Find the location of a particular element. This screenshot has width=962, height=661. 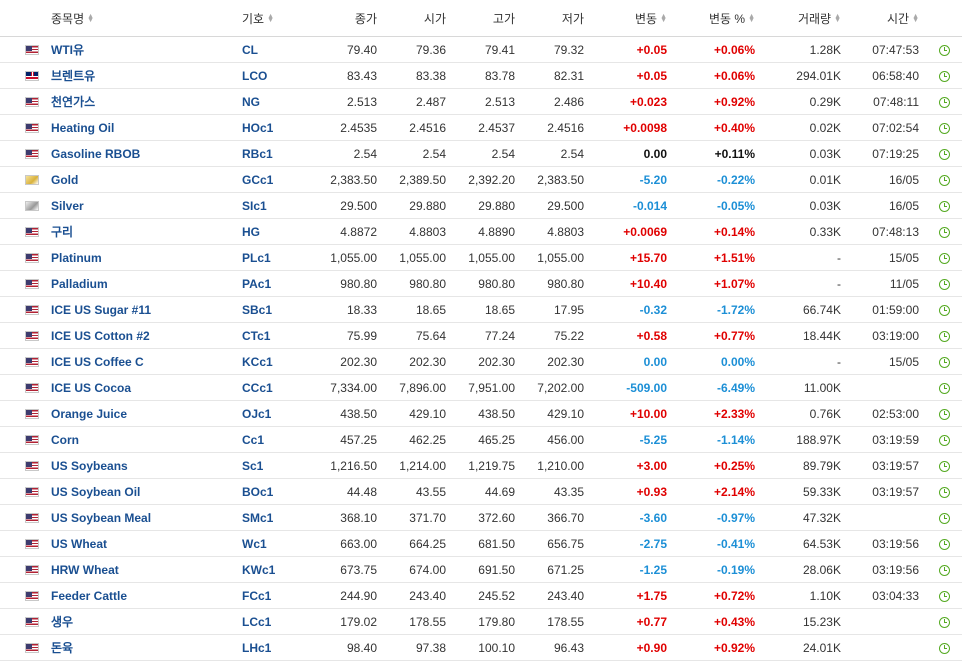

us-flag-icon is located at coordinates (32, 414).